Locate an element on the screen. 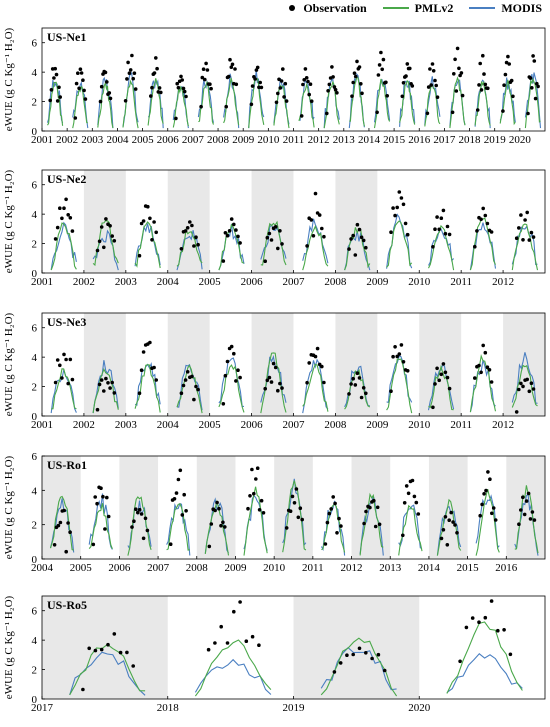 This screenshot has width=550, height=727. x-tick-label: 2009 is located at coordinates (377, 282).